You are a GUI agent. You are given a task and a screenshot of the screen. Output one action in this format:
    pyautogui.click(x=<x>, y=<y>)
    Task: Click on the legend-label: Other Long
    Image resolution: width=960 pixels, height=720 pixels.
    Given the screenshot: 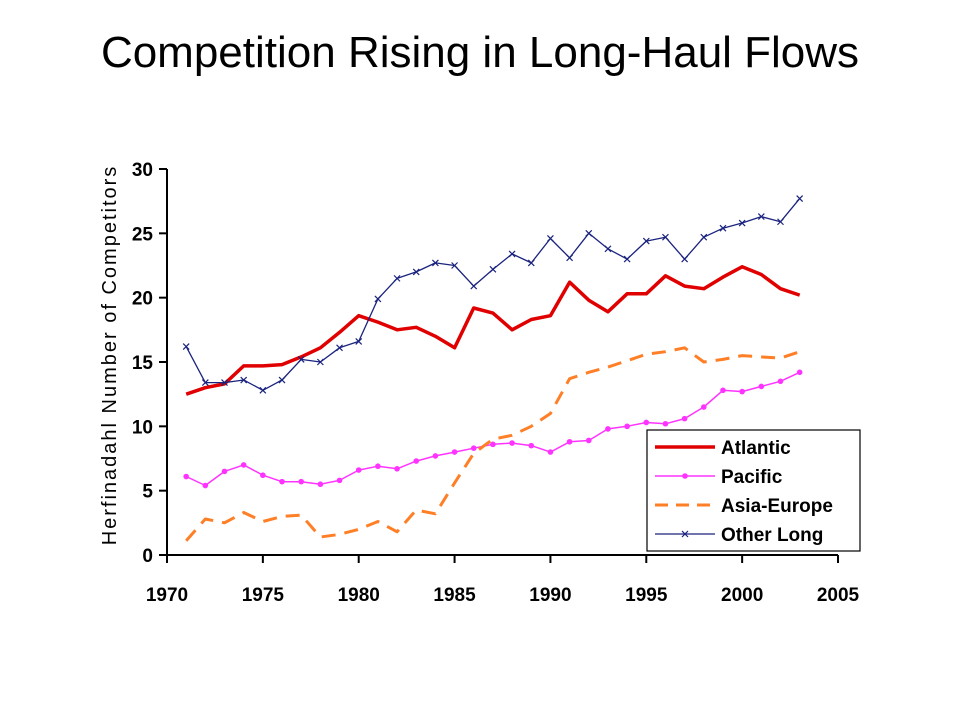 What is the action you would take?
    pyautogui.click(x=772, y=535)
    